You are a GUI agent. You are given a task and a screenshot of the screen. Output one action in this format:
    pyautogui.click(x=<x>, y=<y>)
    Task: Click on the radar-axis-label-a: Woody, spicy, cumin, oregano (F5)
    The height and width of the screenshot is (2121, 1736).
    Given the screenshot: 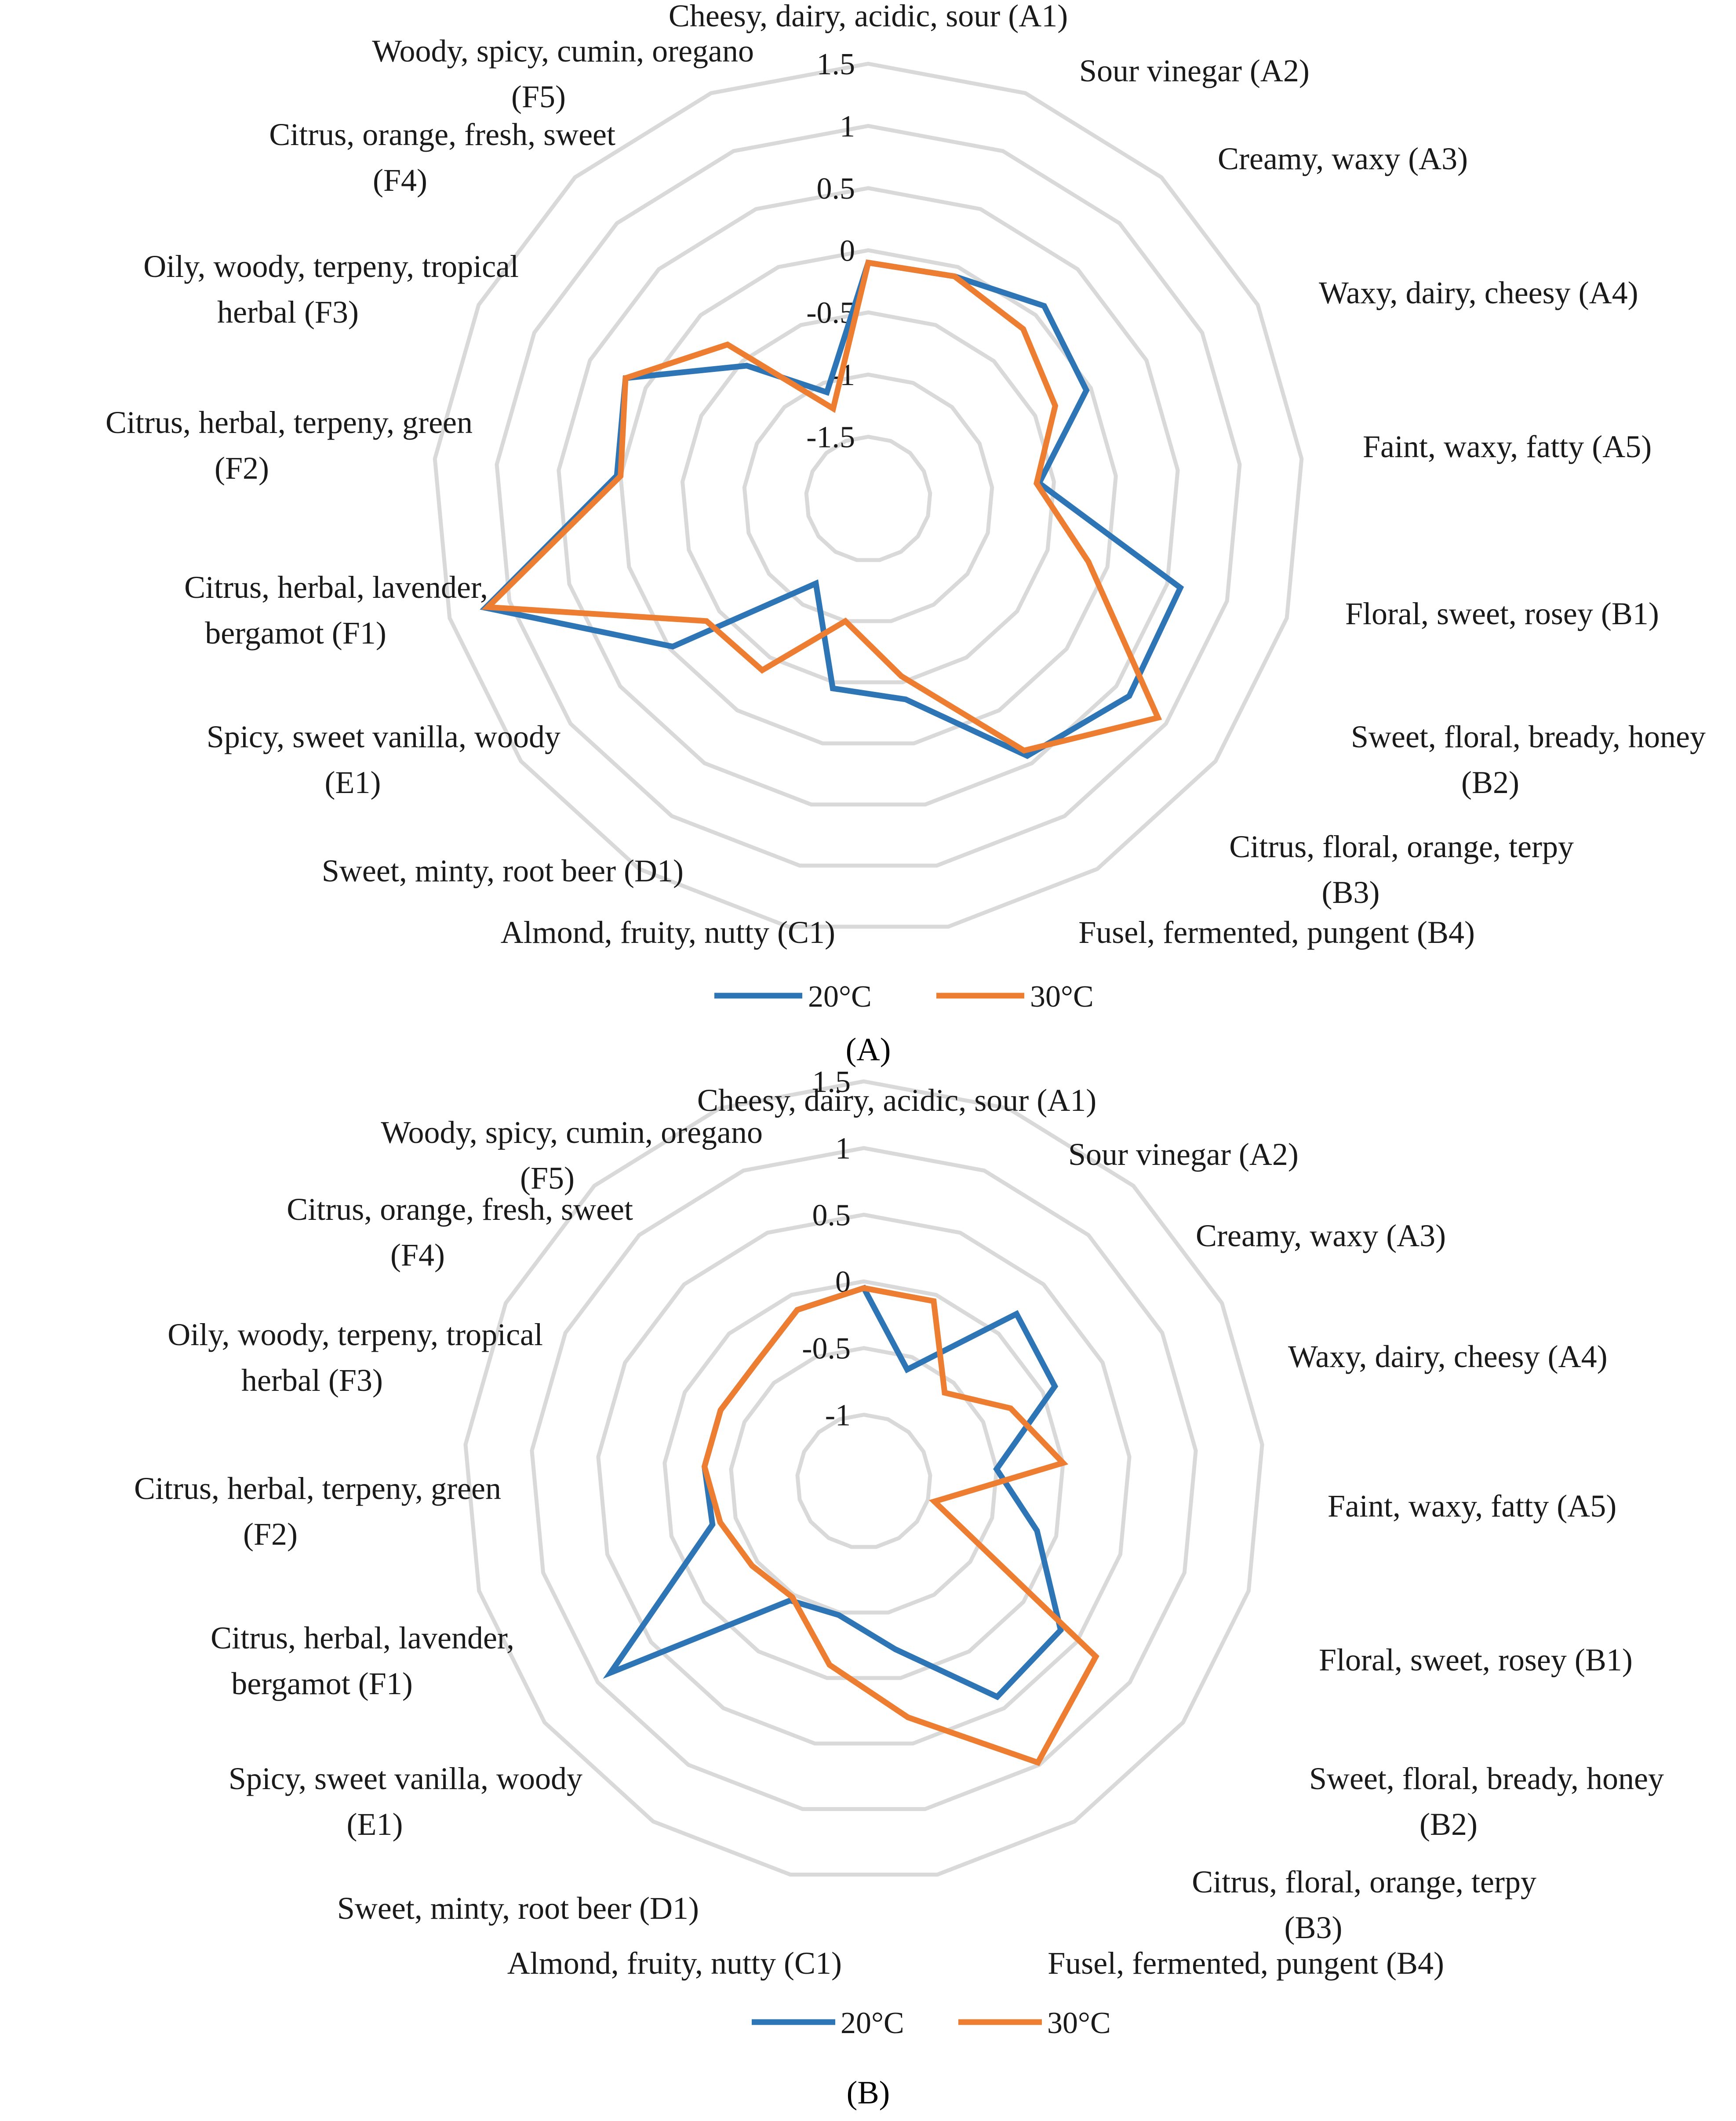 What is the action you would take?
    pyautogui.click(x=563, y=73)
    